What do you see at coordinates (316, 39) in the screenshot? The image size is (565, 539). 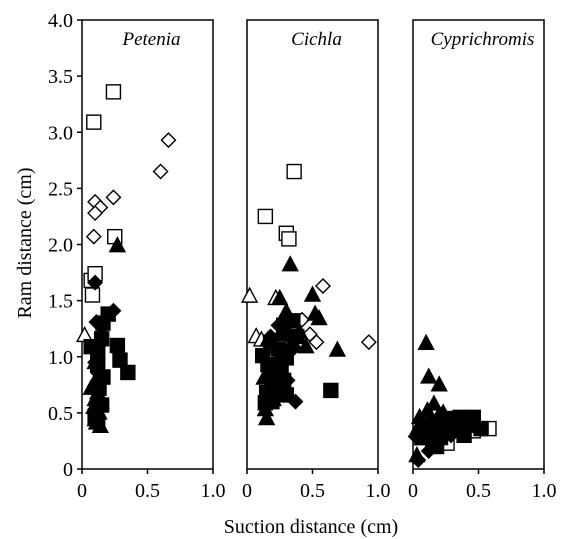 I see `panel-title: Cichla` at bounding box center [316, 39].